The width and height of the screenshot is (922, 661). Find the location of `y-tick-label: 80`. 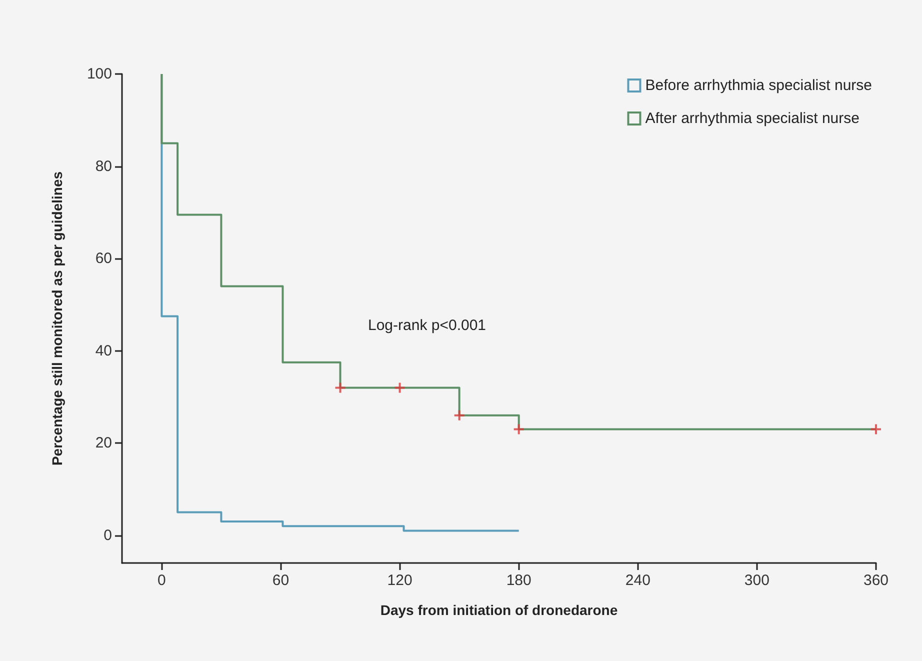

y-tick-label: 80 is located at coordinates (103, 166).